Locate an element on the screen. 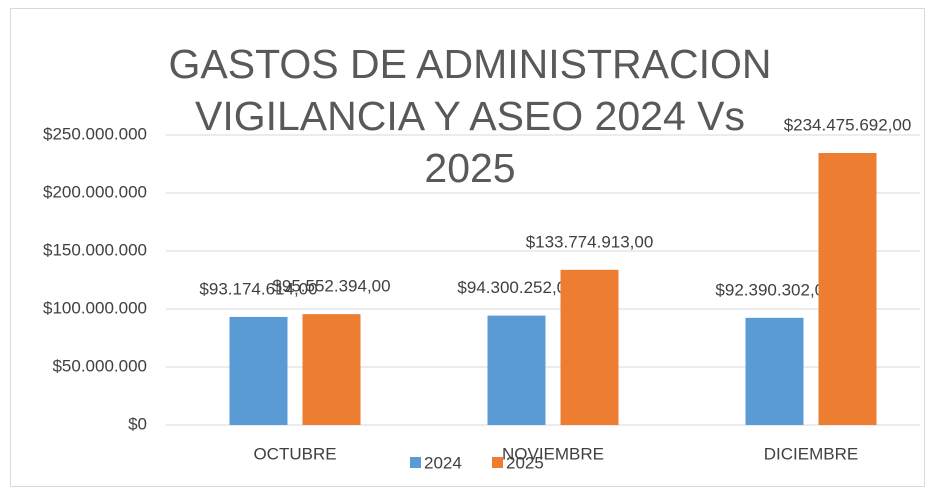  y-tick-label: $200.000.000 is located at coordinates (95, 191).